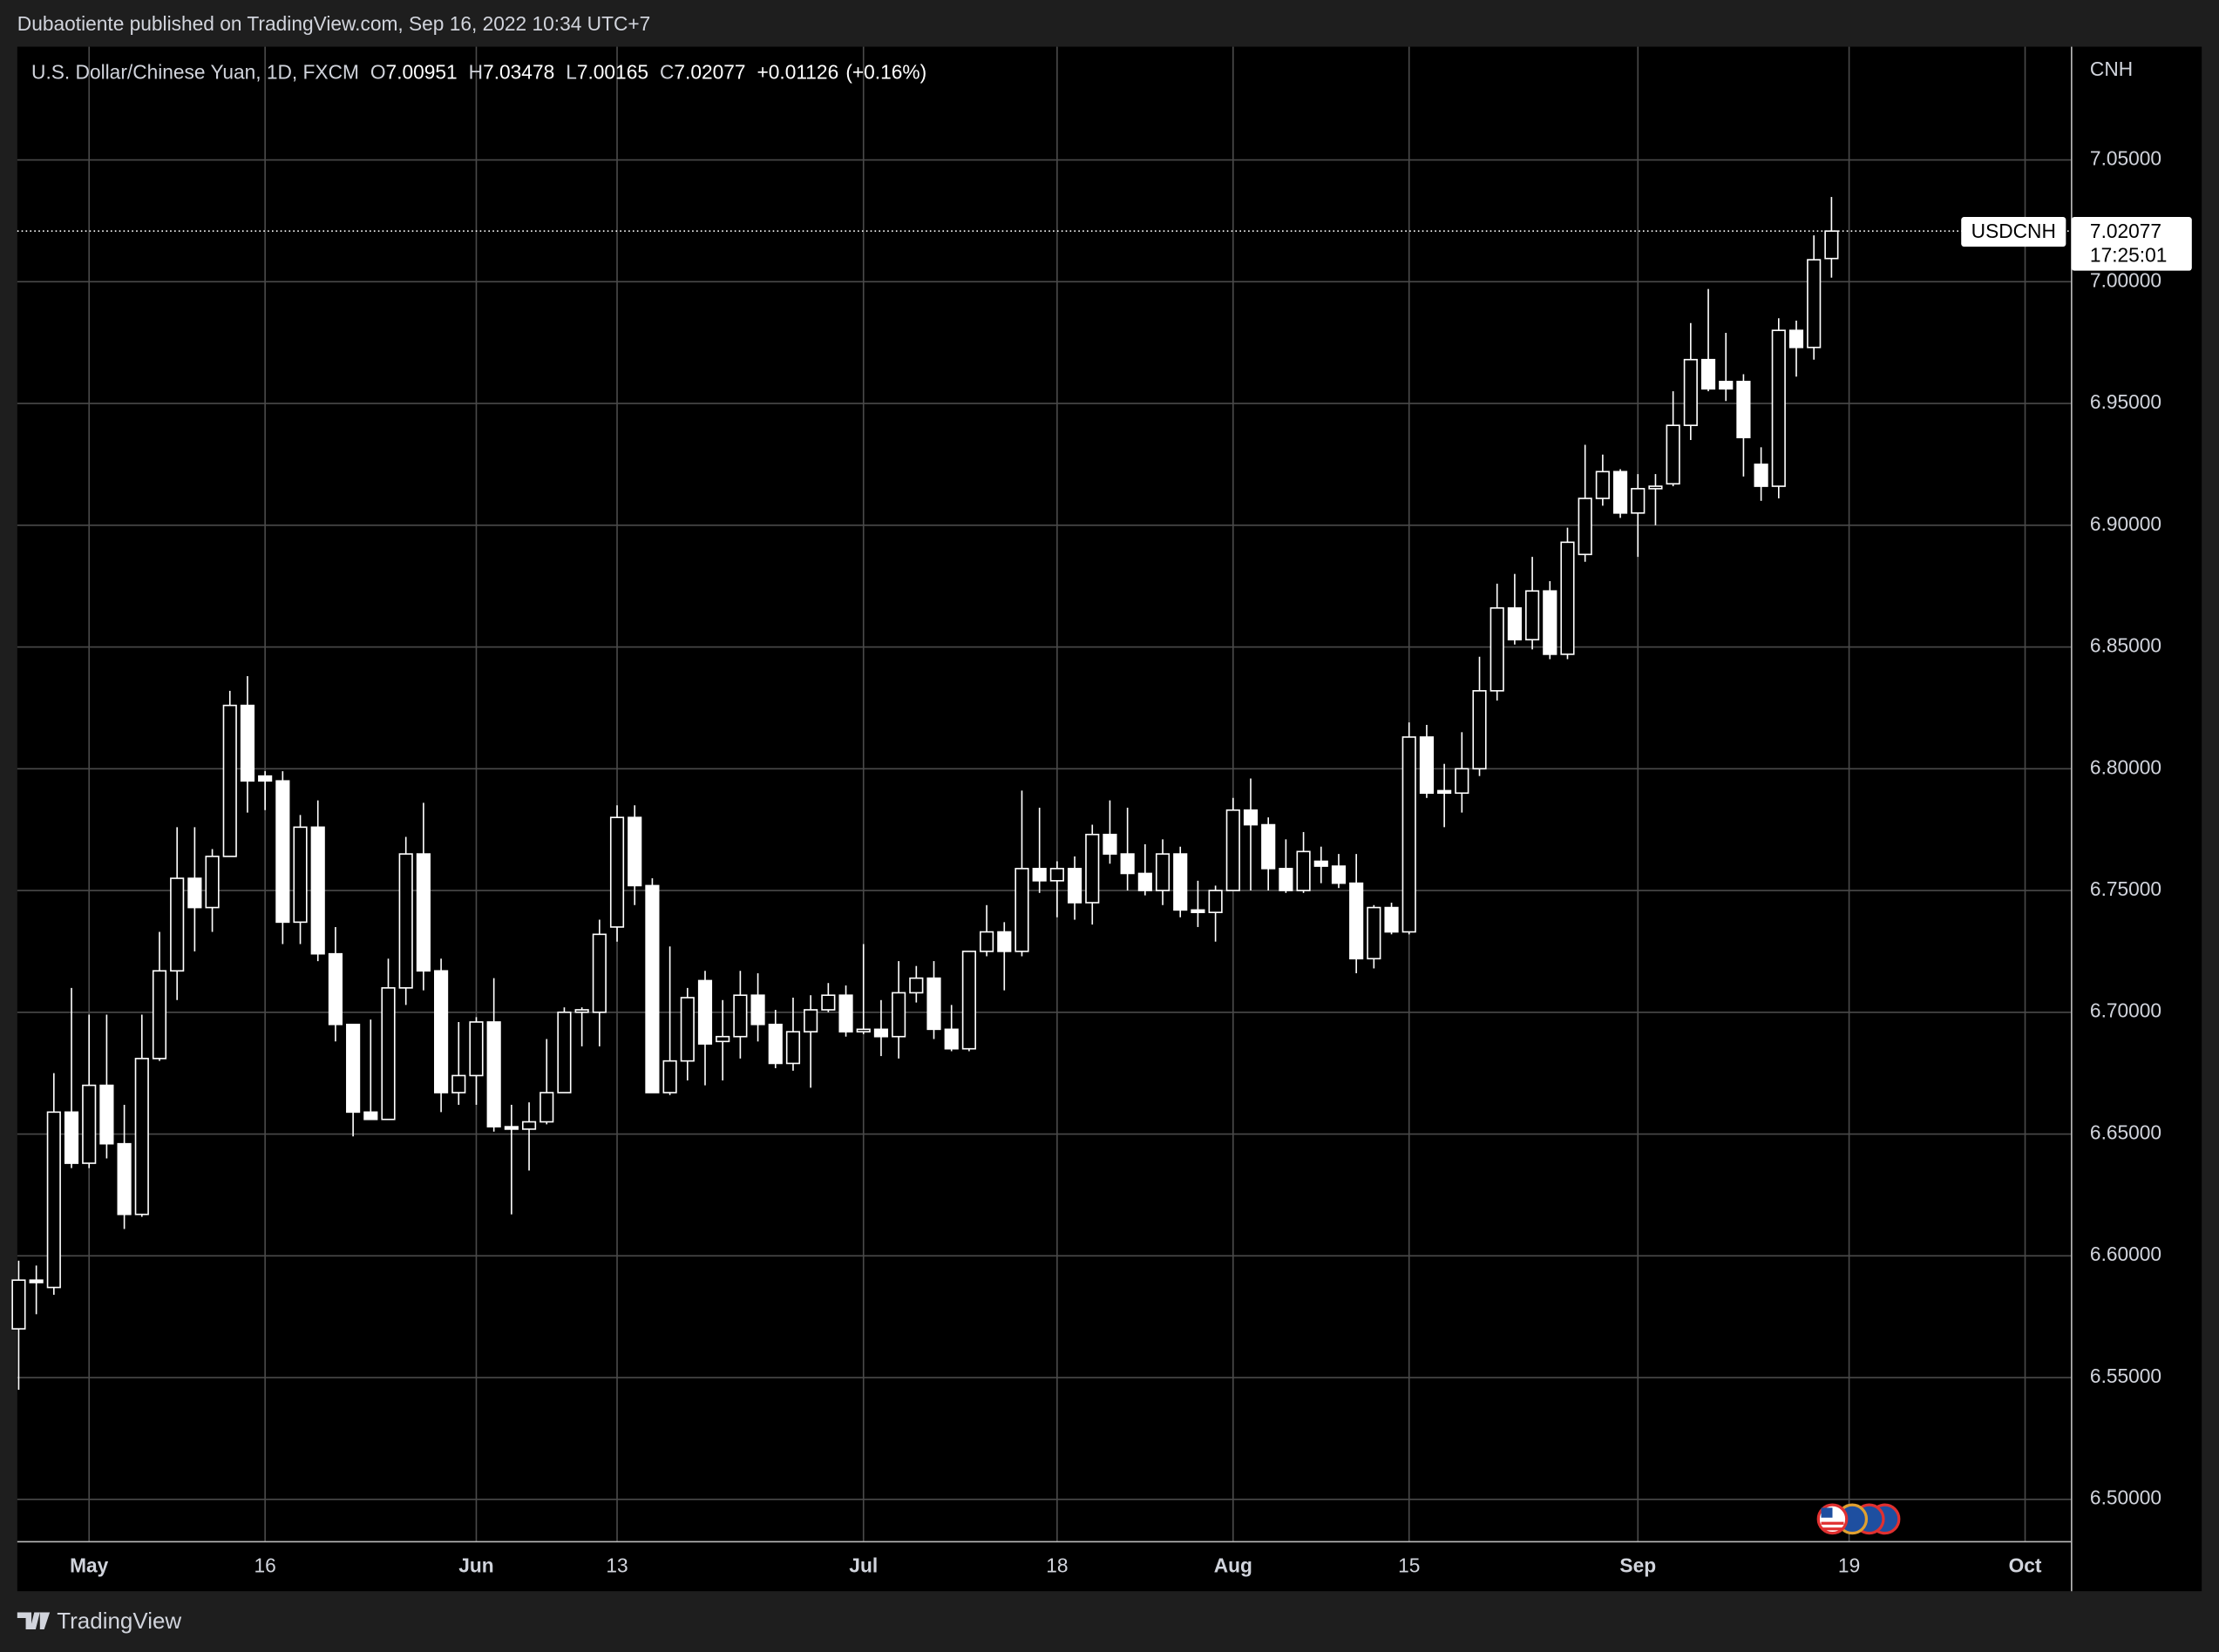 The width and height of the screenshot is (2219, 1652). Describe the element at coordinates (1409, 1565) in the screenshot. I see `x-tick-label: 15` at that location.